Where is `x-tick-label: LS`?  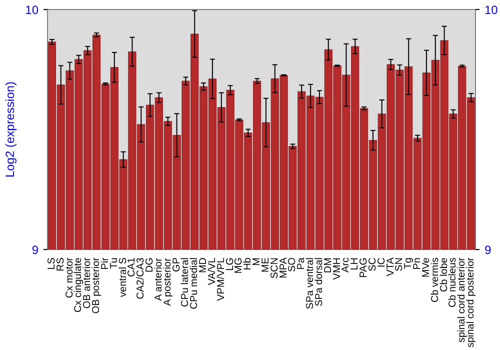
x-tick-label: LS is located at coordinates (52, 263).